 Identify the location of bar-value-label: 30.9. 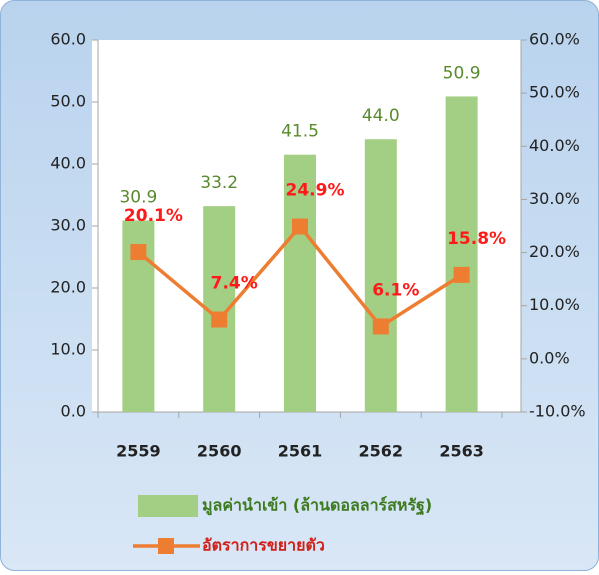
(138, 197).